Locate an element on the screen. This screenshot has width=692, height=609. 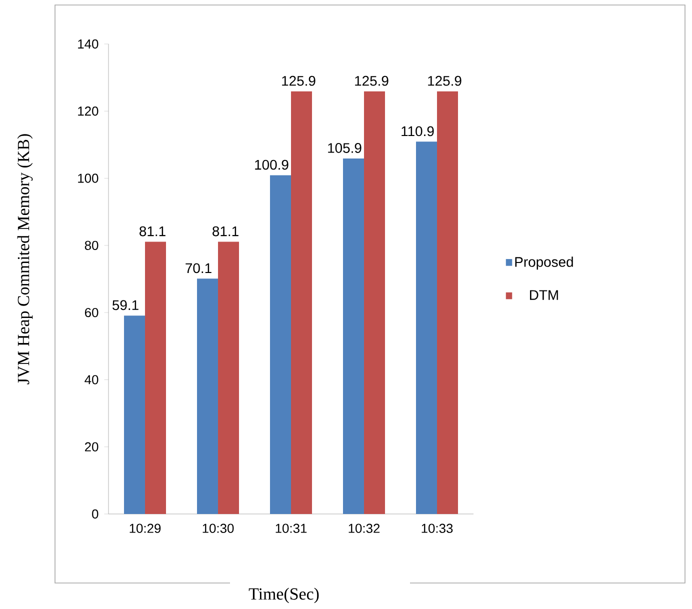
y-tick-label: 0 is located at coordinates (95, 514).